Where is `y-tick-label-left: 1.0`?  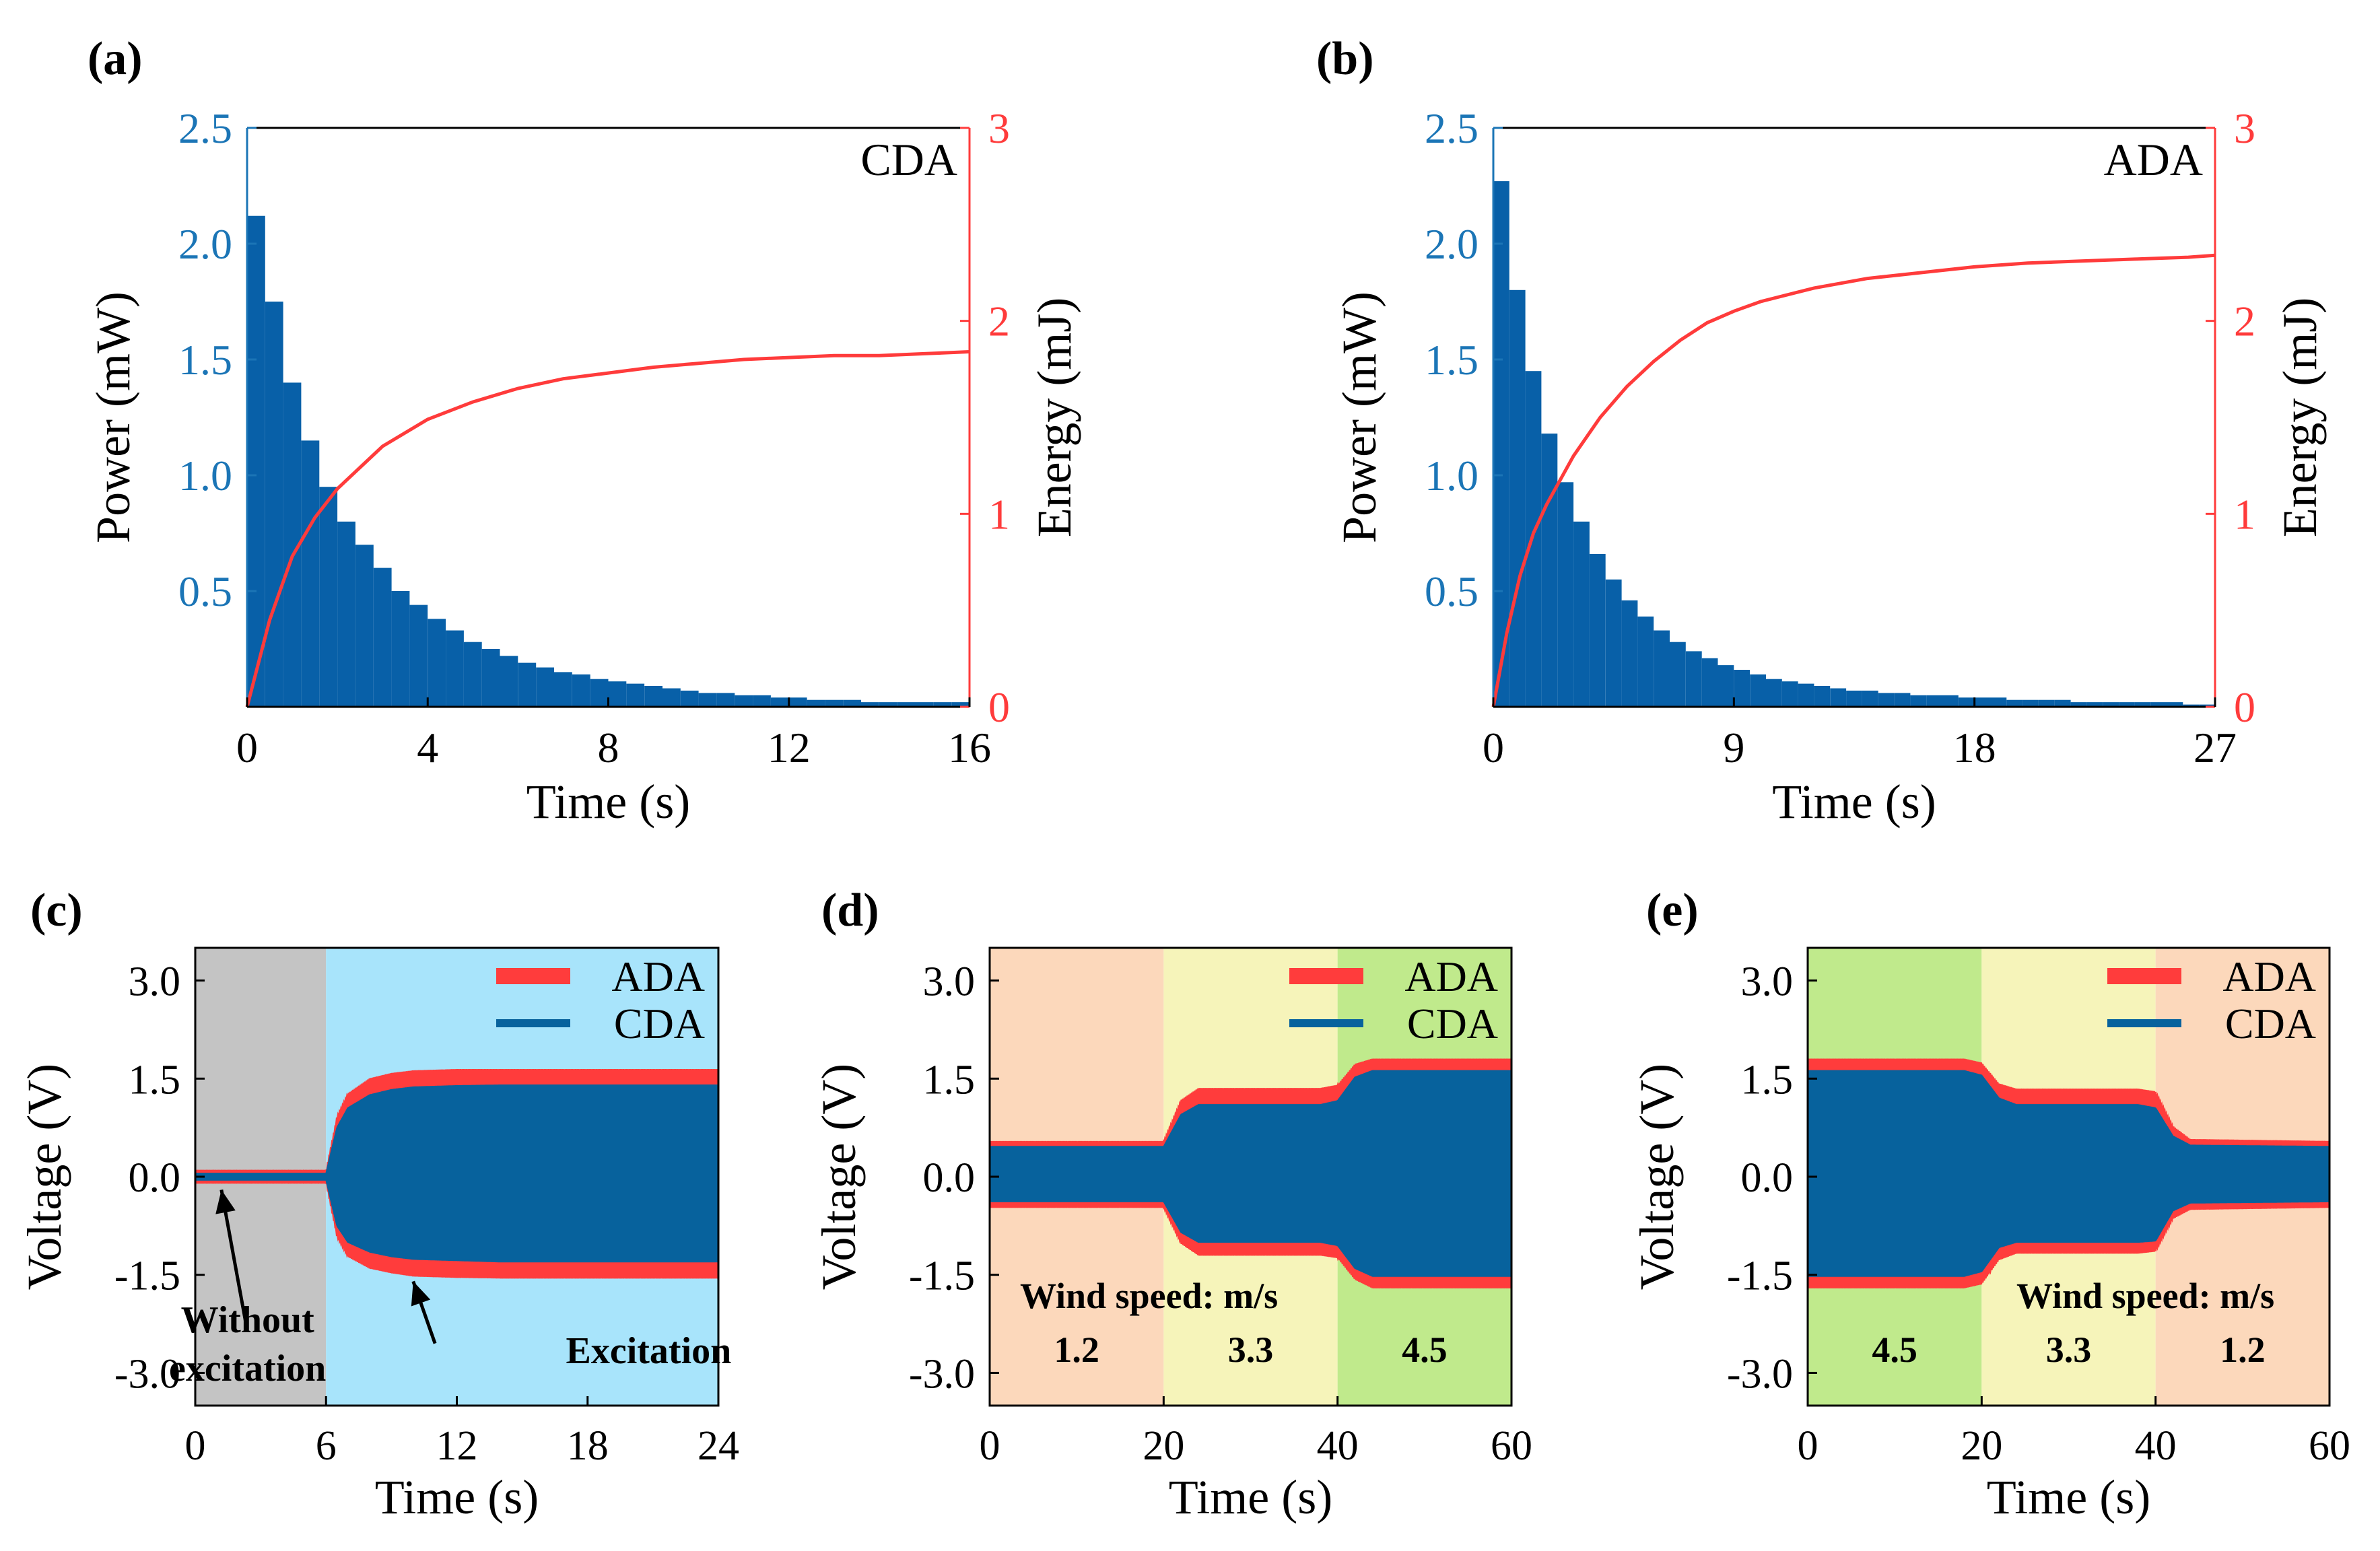 y-tick-label-left: 1.0 is located at coordinates (1451, 476).